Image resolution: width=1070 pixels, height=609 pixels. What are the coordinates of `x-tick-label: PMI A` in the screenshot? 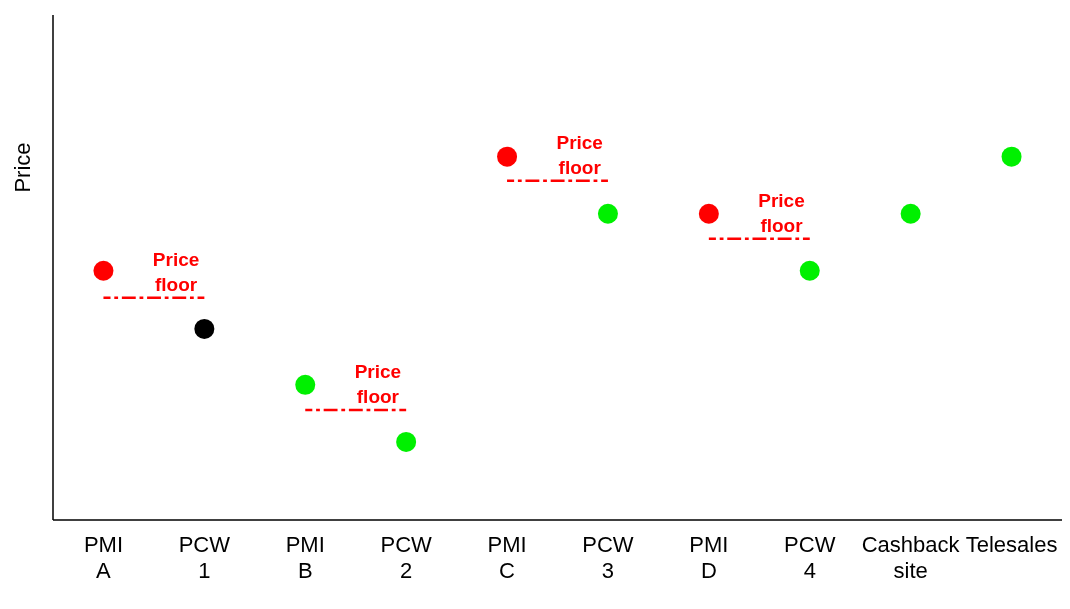 It's located at (103, 557).